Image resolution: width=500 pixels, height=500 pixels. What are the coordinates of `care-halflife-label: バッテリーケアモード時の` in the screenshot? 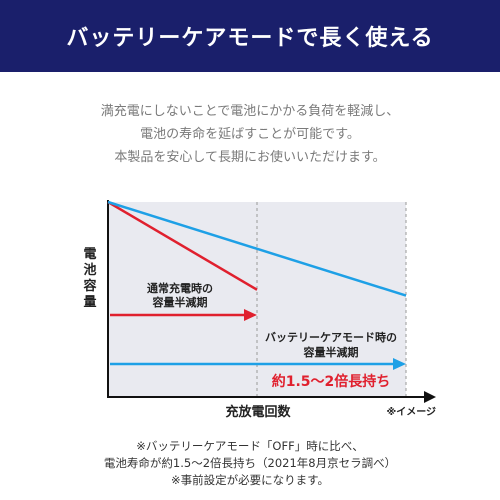 It's located at (331, 337).